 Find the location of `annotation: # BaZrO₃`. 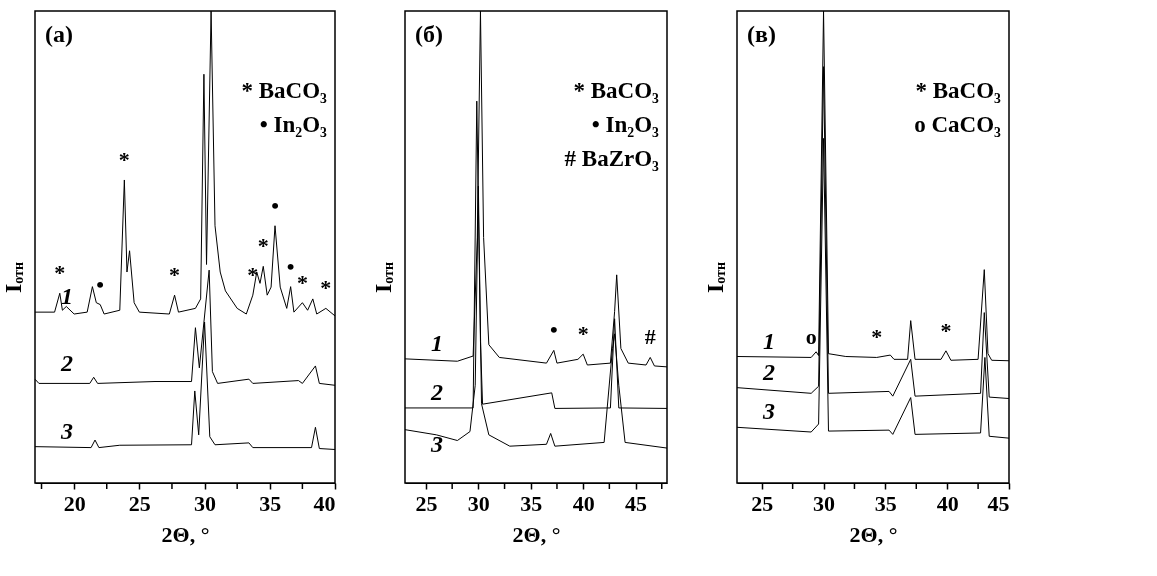

annotation: # BaZrO₃ is located at coordinates (612, 159).